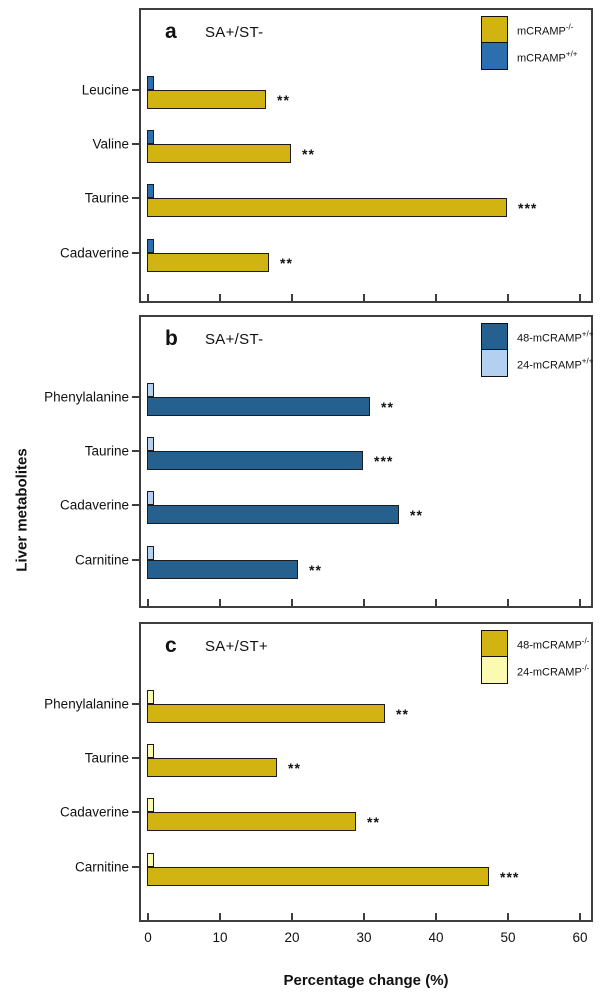 Image resolution: width=600 pixels, height=998 pixels. Describe the element at coordinates (553, 670) in the screenshot. I see `legend-label: 24-mCRAMP-/-` at that location.